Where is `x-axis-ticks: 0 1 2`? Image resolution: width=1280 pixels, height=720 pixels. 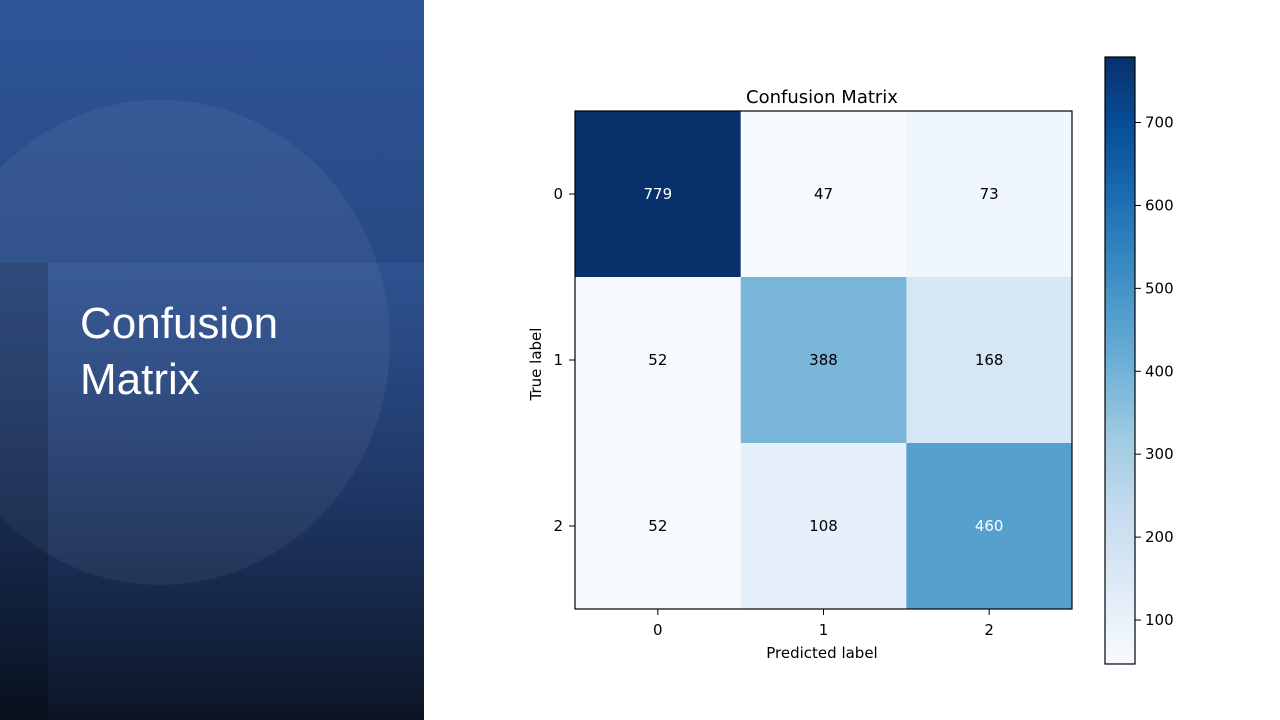
x-axis-ticks: 0 1 2 is located at coordinates (823, 624).